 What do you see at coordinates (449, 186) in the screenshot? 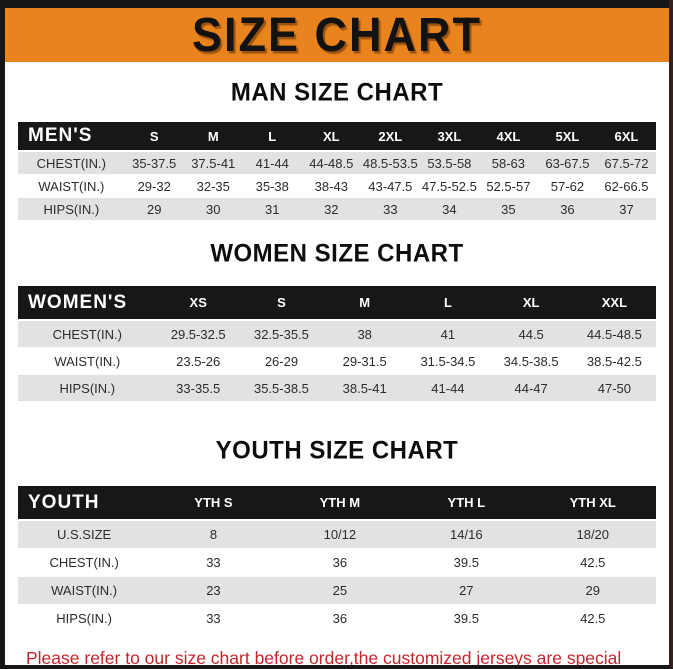
I see `table-cell: 47.5-52.5` at bounding box center [449, 186].